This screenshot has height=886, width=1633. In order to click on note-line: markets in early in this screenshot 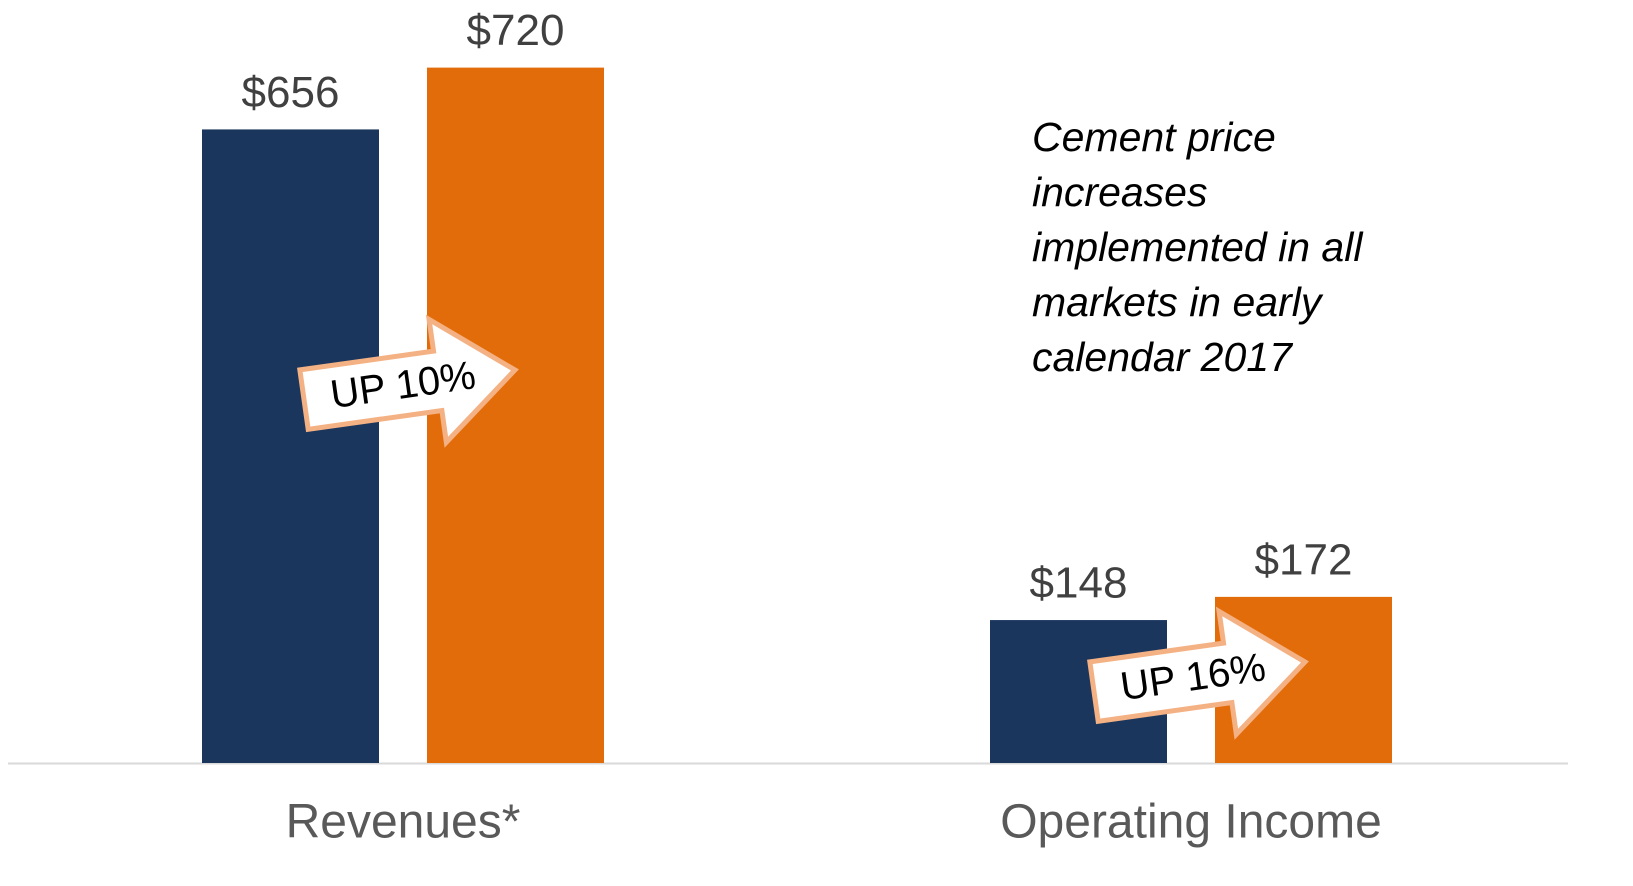, I will do `click(1178, 302)`.